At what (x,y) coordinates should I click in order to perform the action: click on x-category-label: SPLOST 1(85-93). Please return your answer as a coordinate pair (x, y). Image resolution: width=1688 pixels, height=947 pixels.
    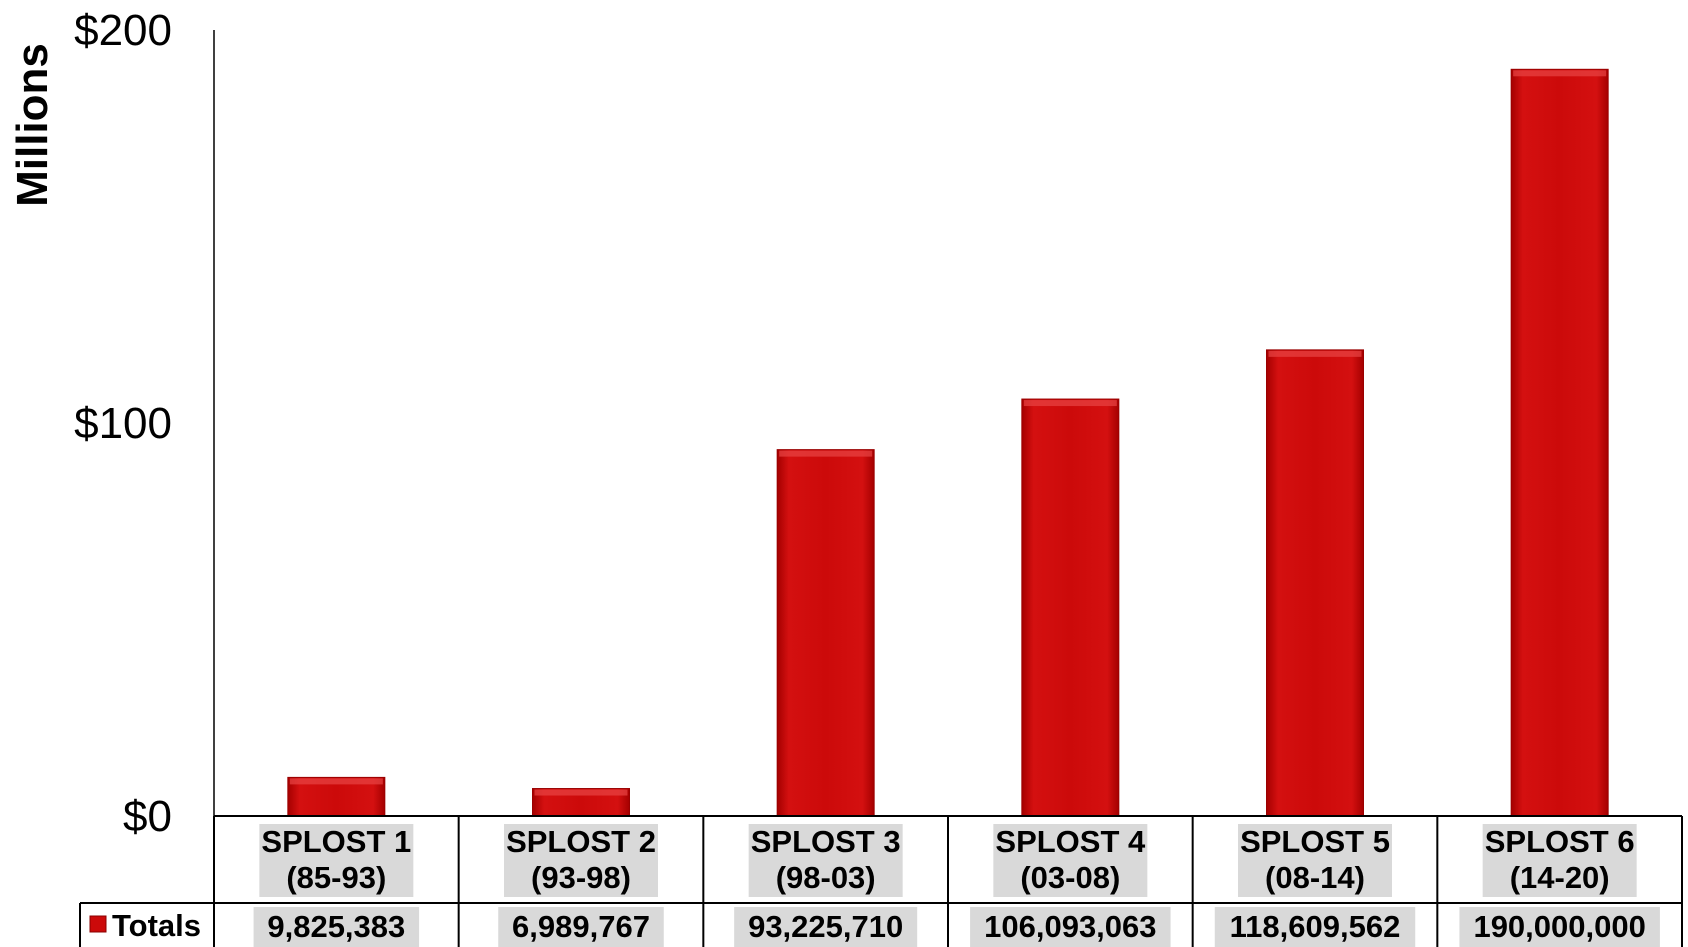
    Looking at the image, I should click on (336, 860).